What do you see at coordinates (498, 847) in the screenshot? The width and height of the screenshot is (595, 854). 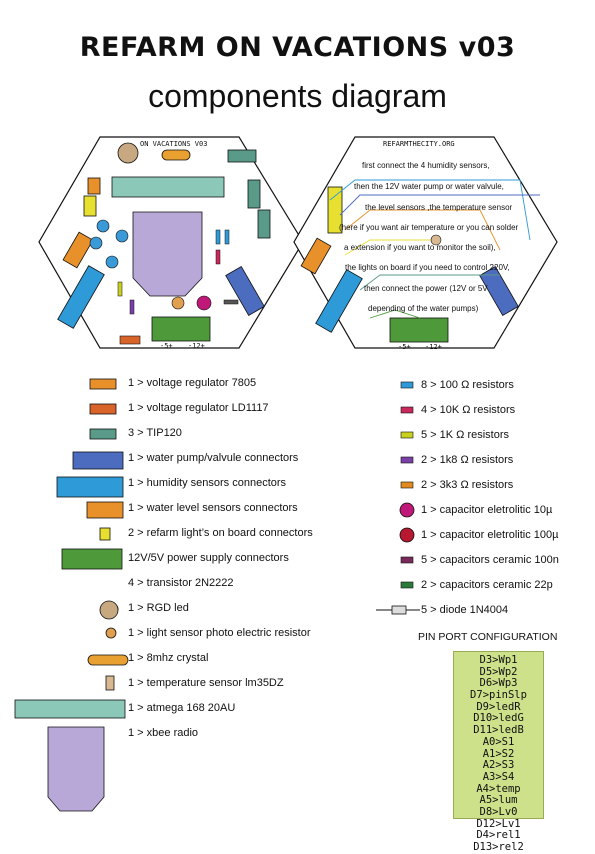 I see `pin-line-16: D13>rel2` at bounding box center [498, 847].